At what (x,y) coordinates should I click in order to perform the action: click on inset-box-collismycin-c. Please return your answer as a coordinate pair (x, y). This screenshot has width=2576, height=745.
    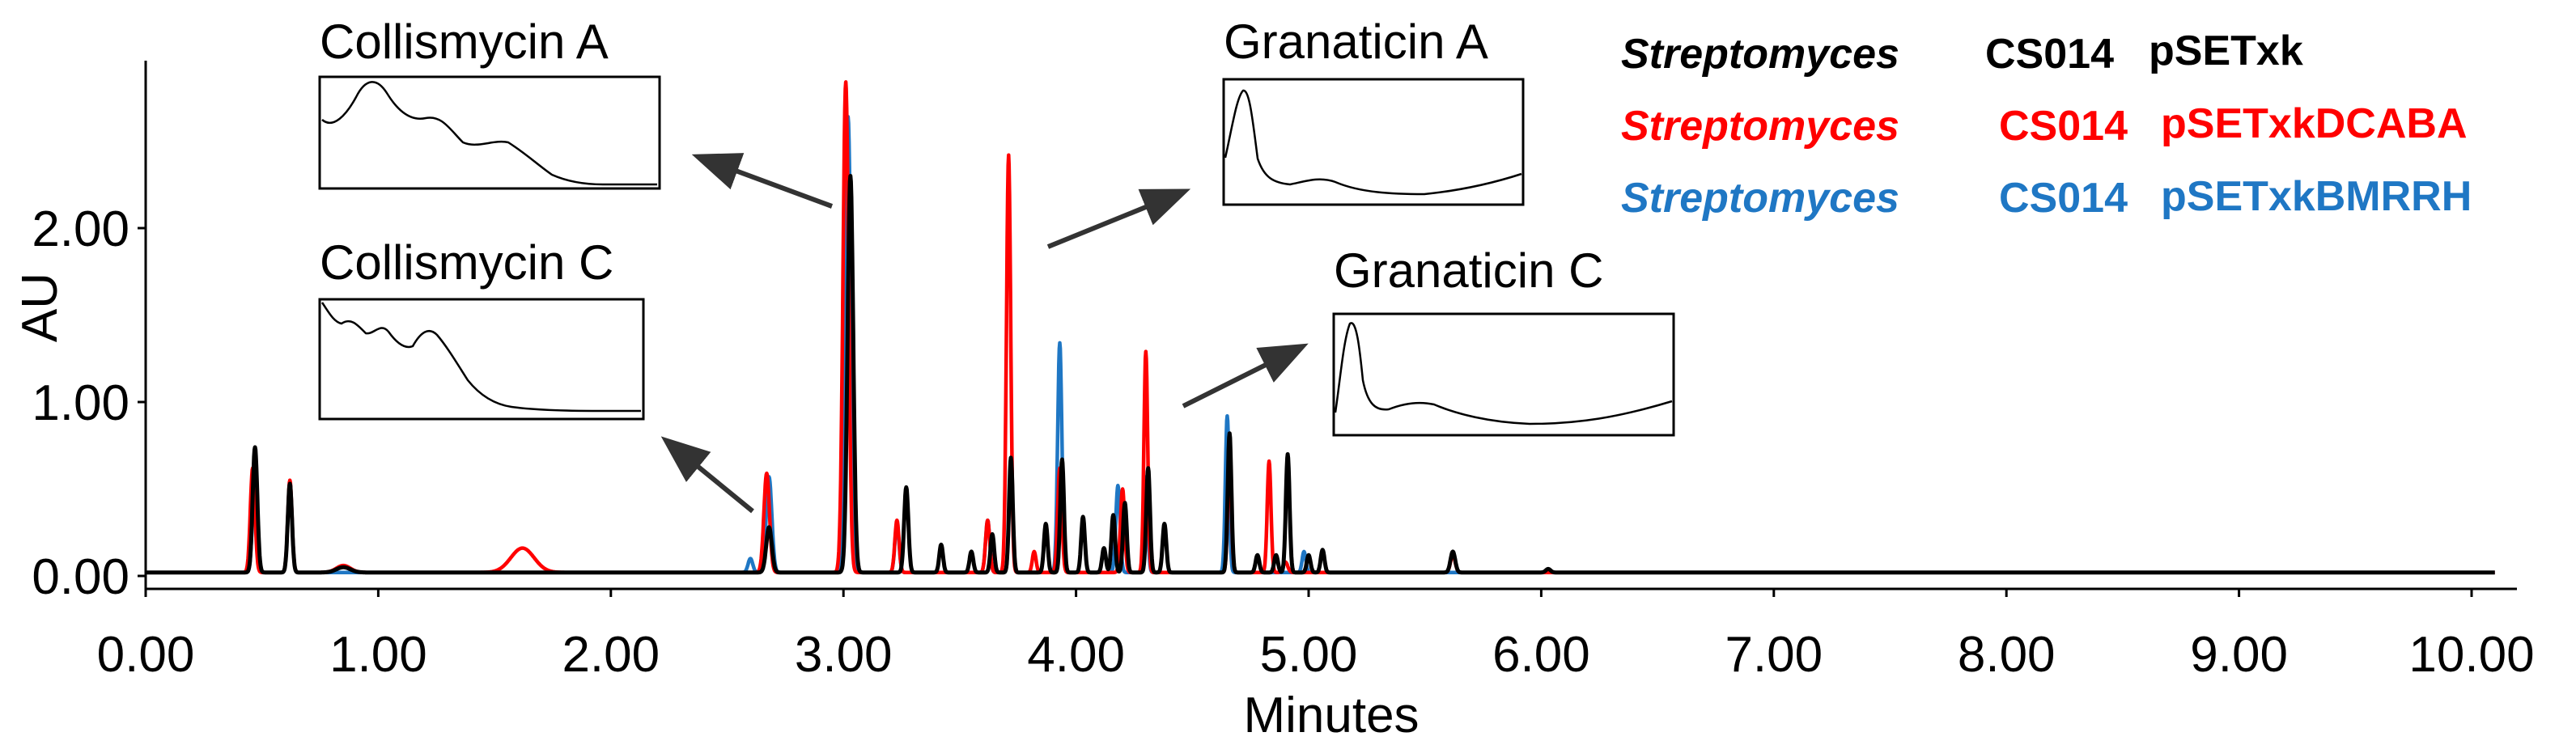
    Looking at the image, I should click on (481, 359).